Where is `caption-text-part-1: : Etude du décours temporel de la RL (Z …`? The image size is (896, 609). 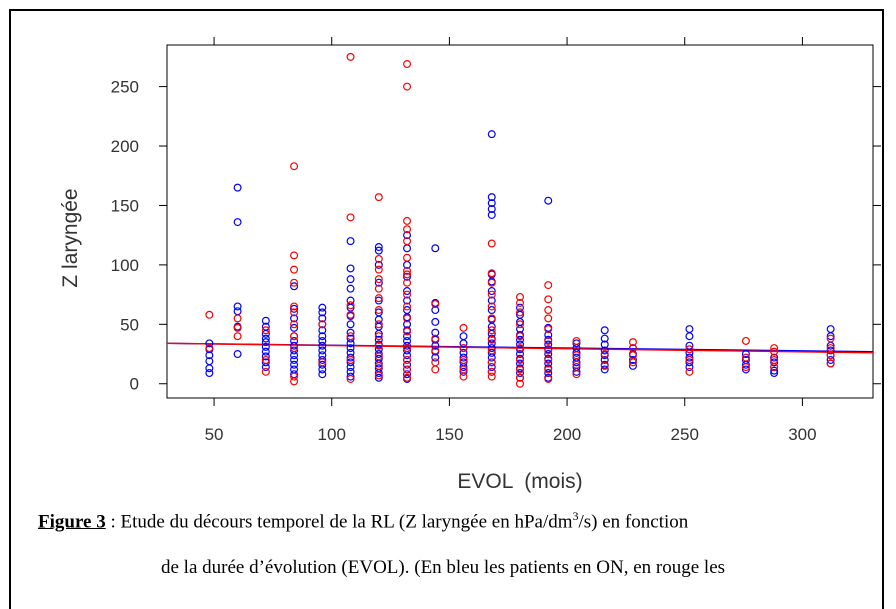 caption-text-part-1: : Etude du décours temporel de la RL (Z … is located at coordinates (339, 522).